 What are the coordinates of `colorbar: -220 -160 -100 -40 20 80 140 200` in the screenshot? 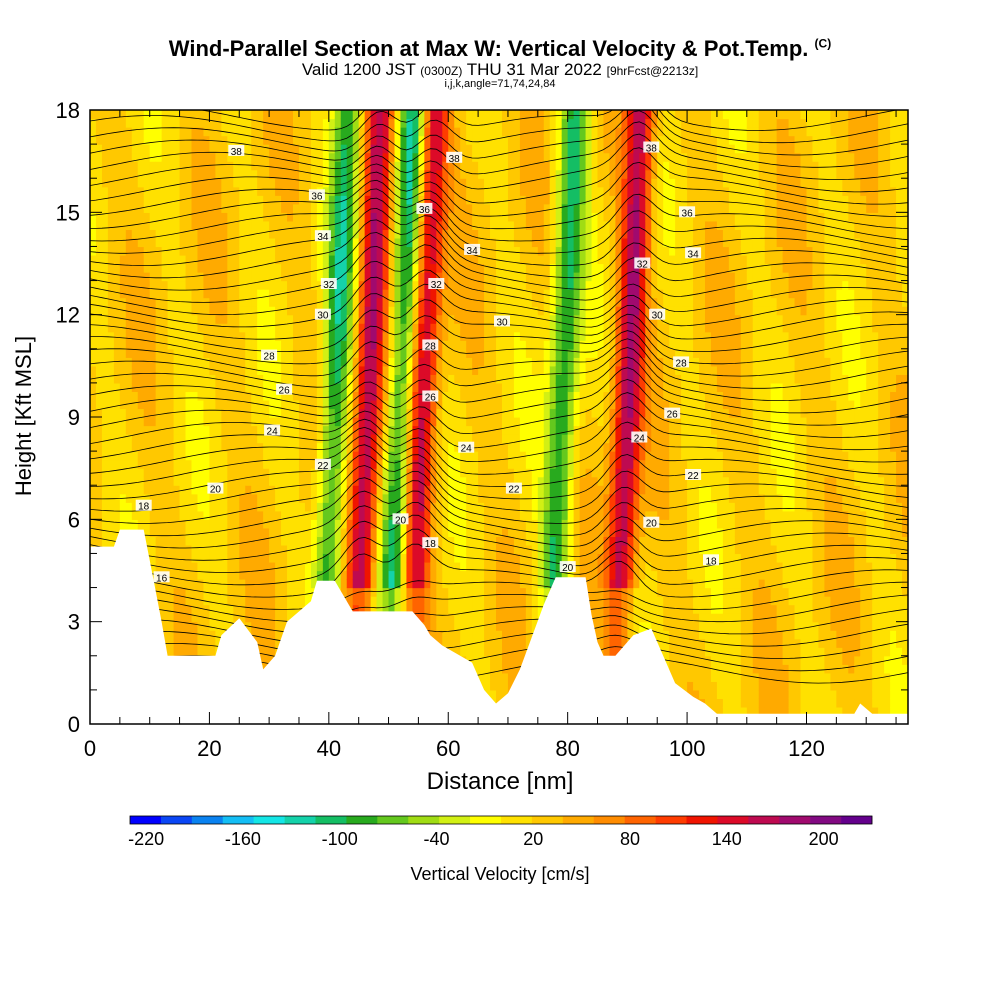 It's located at (500, 832).